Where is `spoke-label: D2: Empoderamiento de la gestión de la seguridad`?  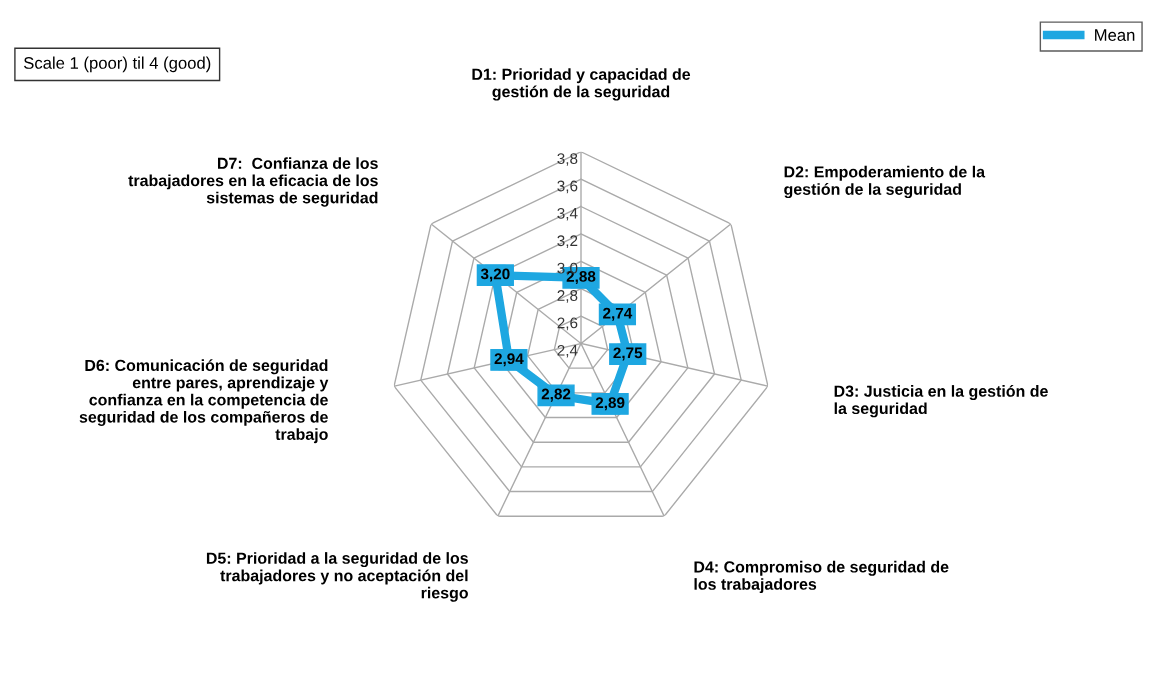 spoke-label: D2: Empoderamiento de la gestión de la seguridad is located at coordinates (885, 182).